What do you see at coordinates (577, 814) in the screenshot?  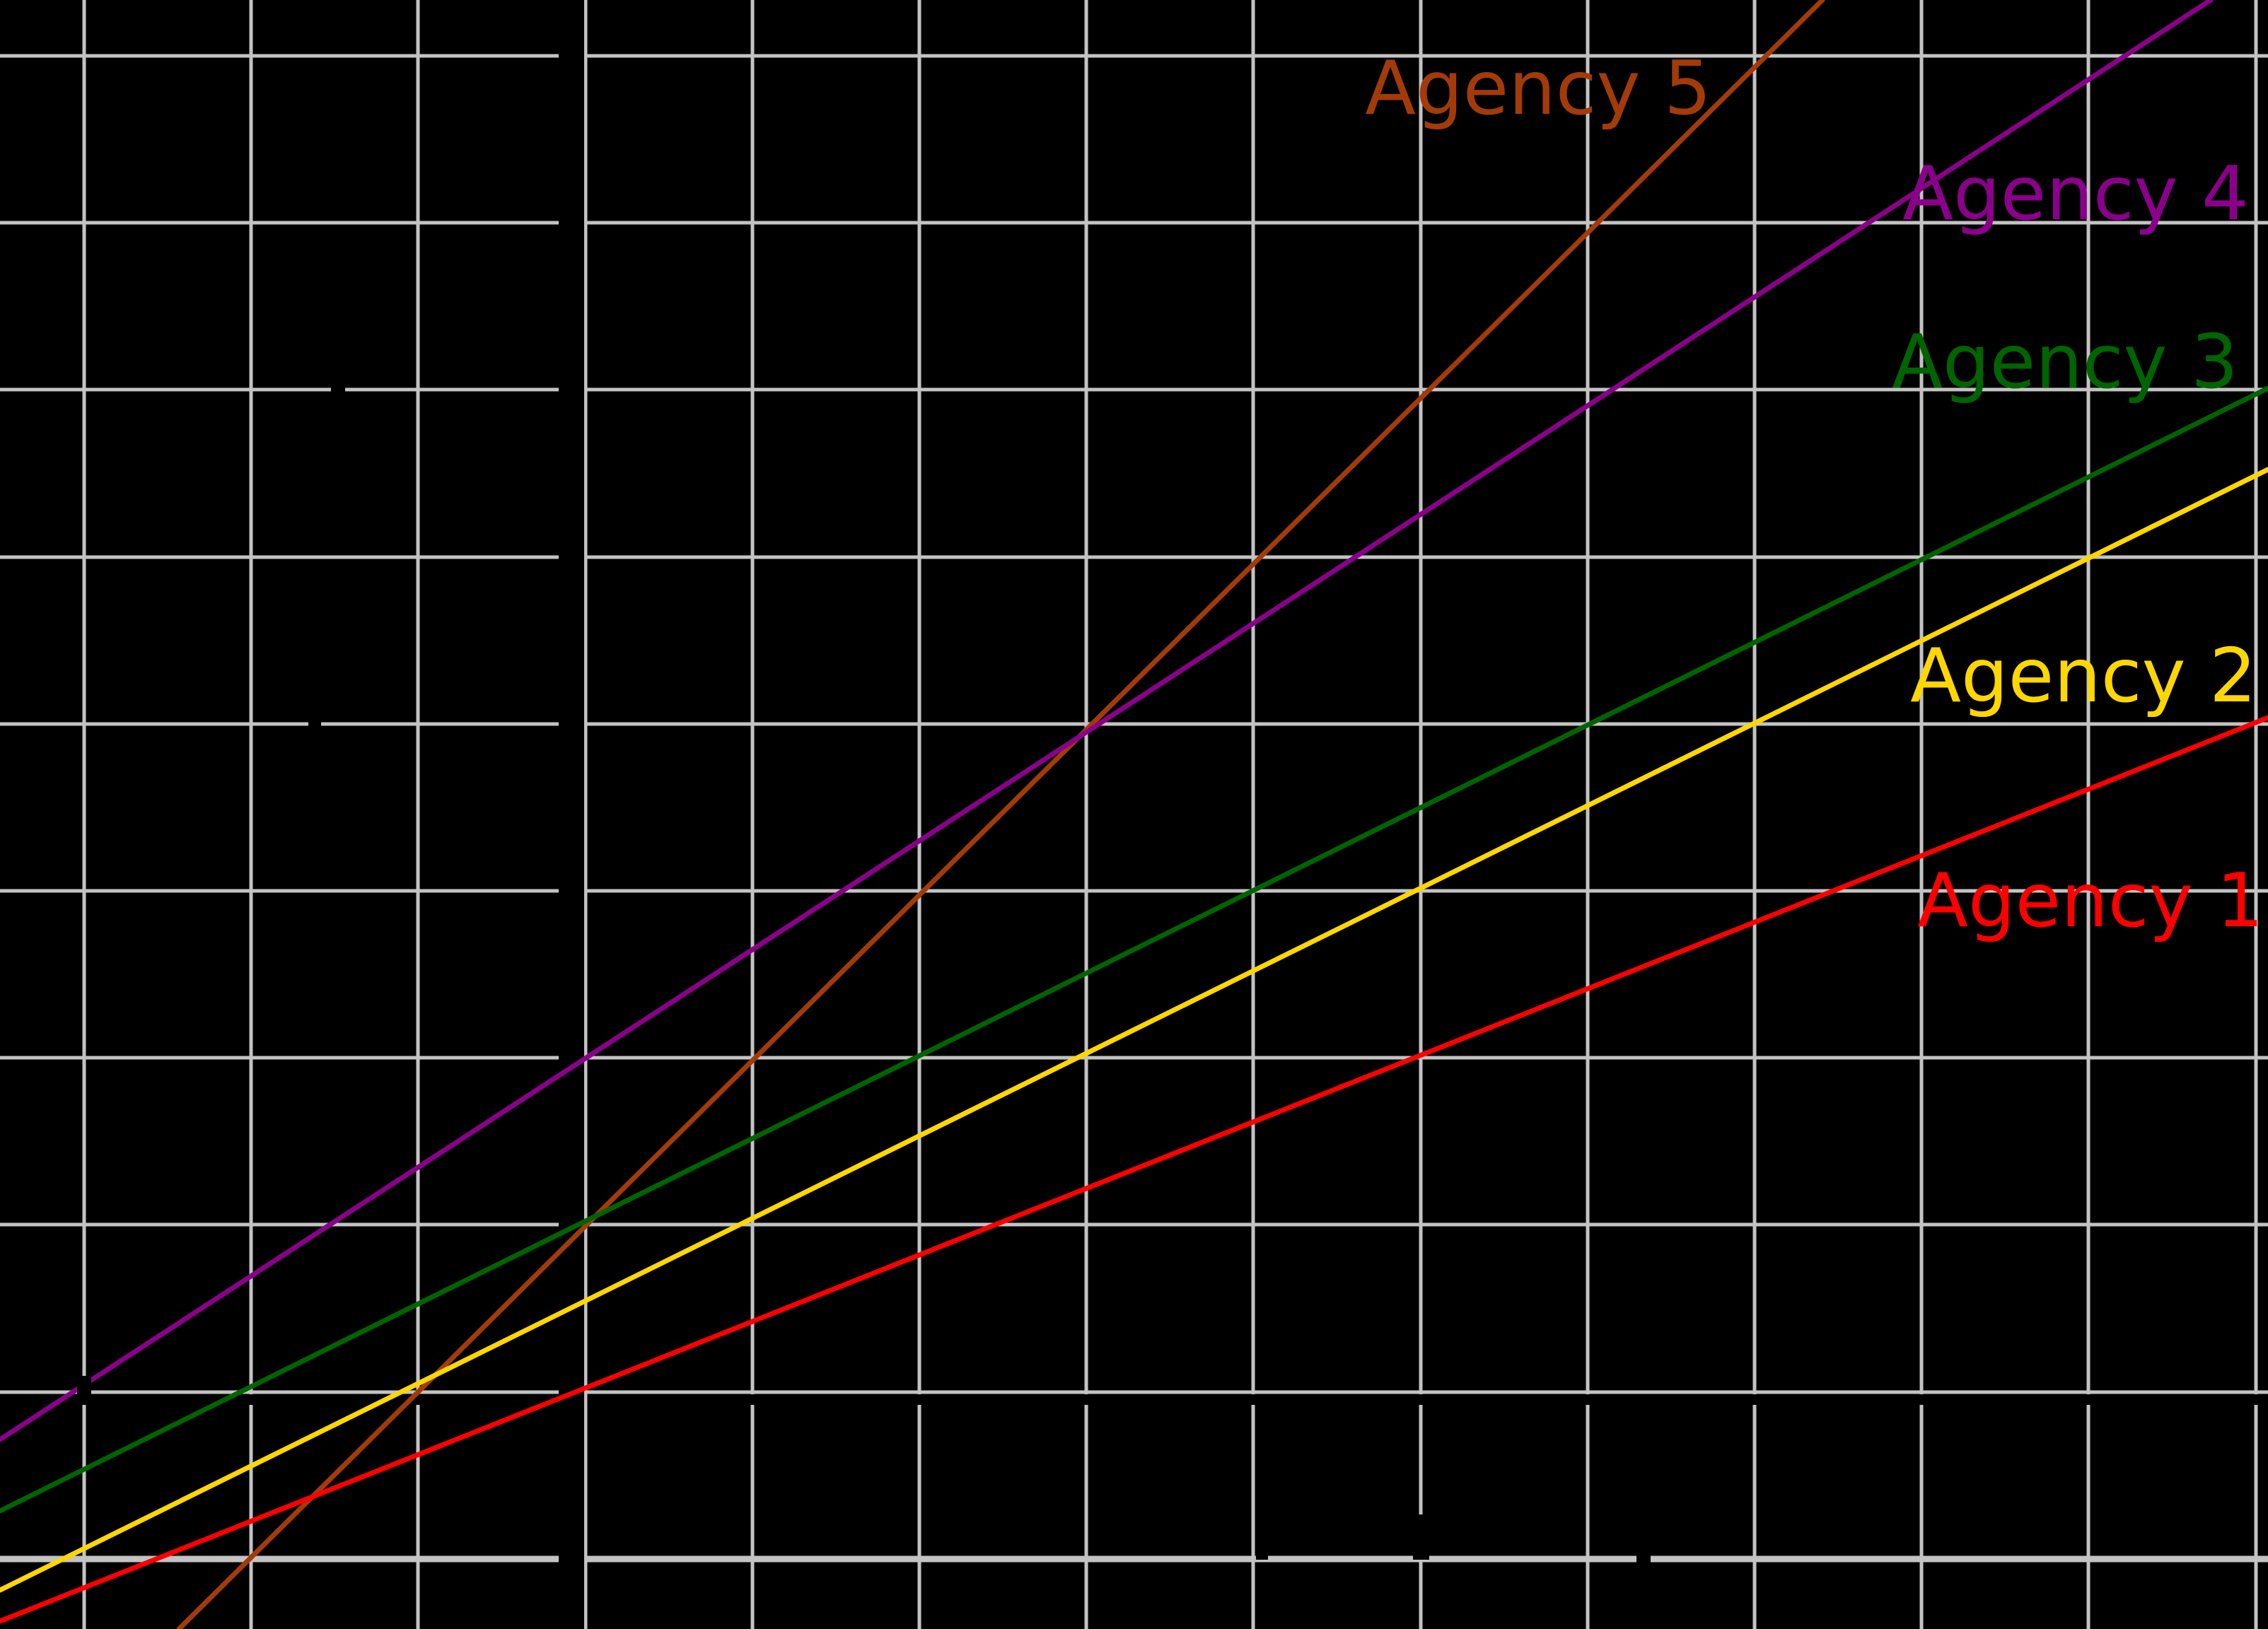 I see `black-vertical-spine` at bounding box center [577, 814].